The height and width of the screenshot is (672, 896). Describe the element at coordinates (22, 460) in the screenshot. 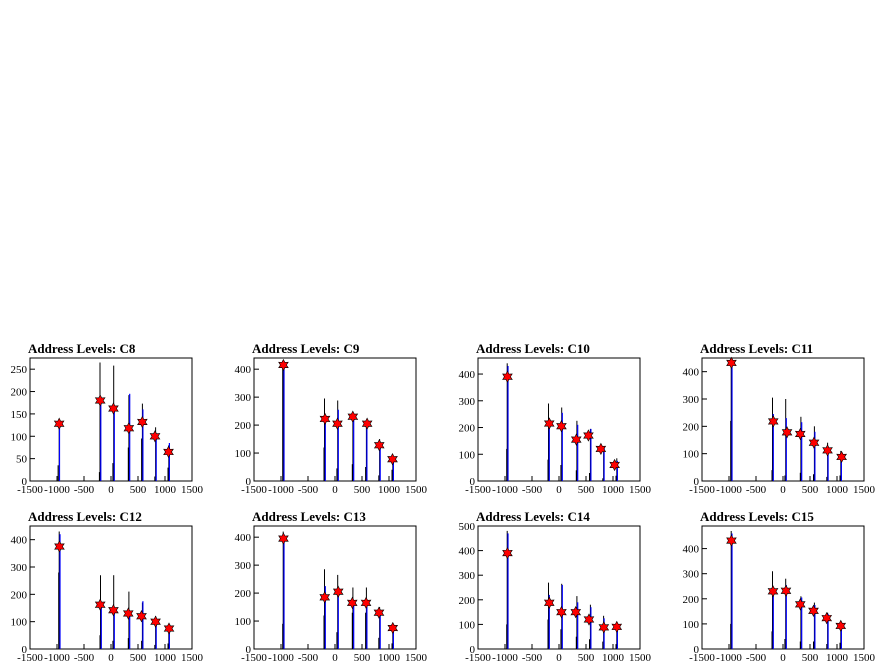

I see `y-tick-label: 50` at that location.